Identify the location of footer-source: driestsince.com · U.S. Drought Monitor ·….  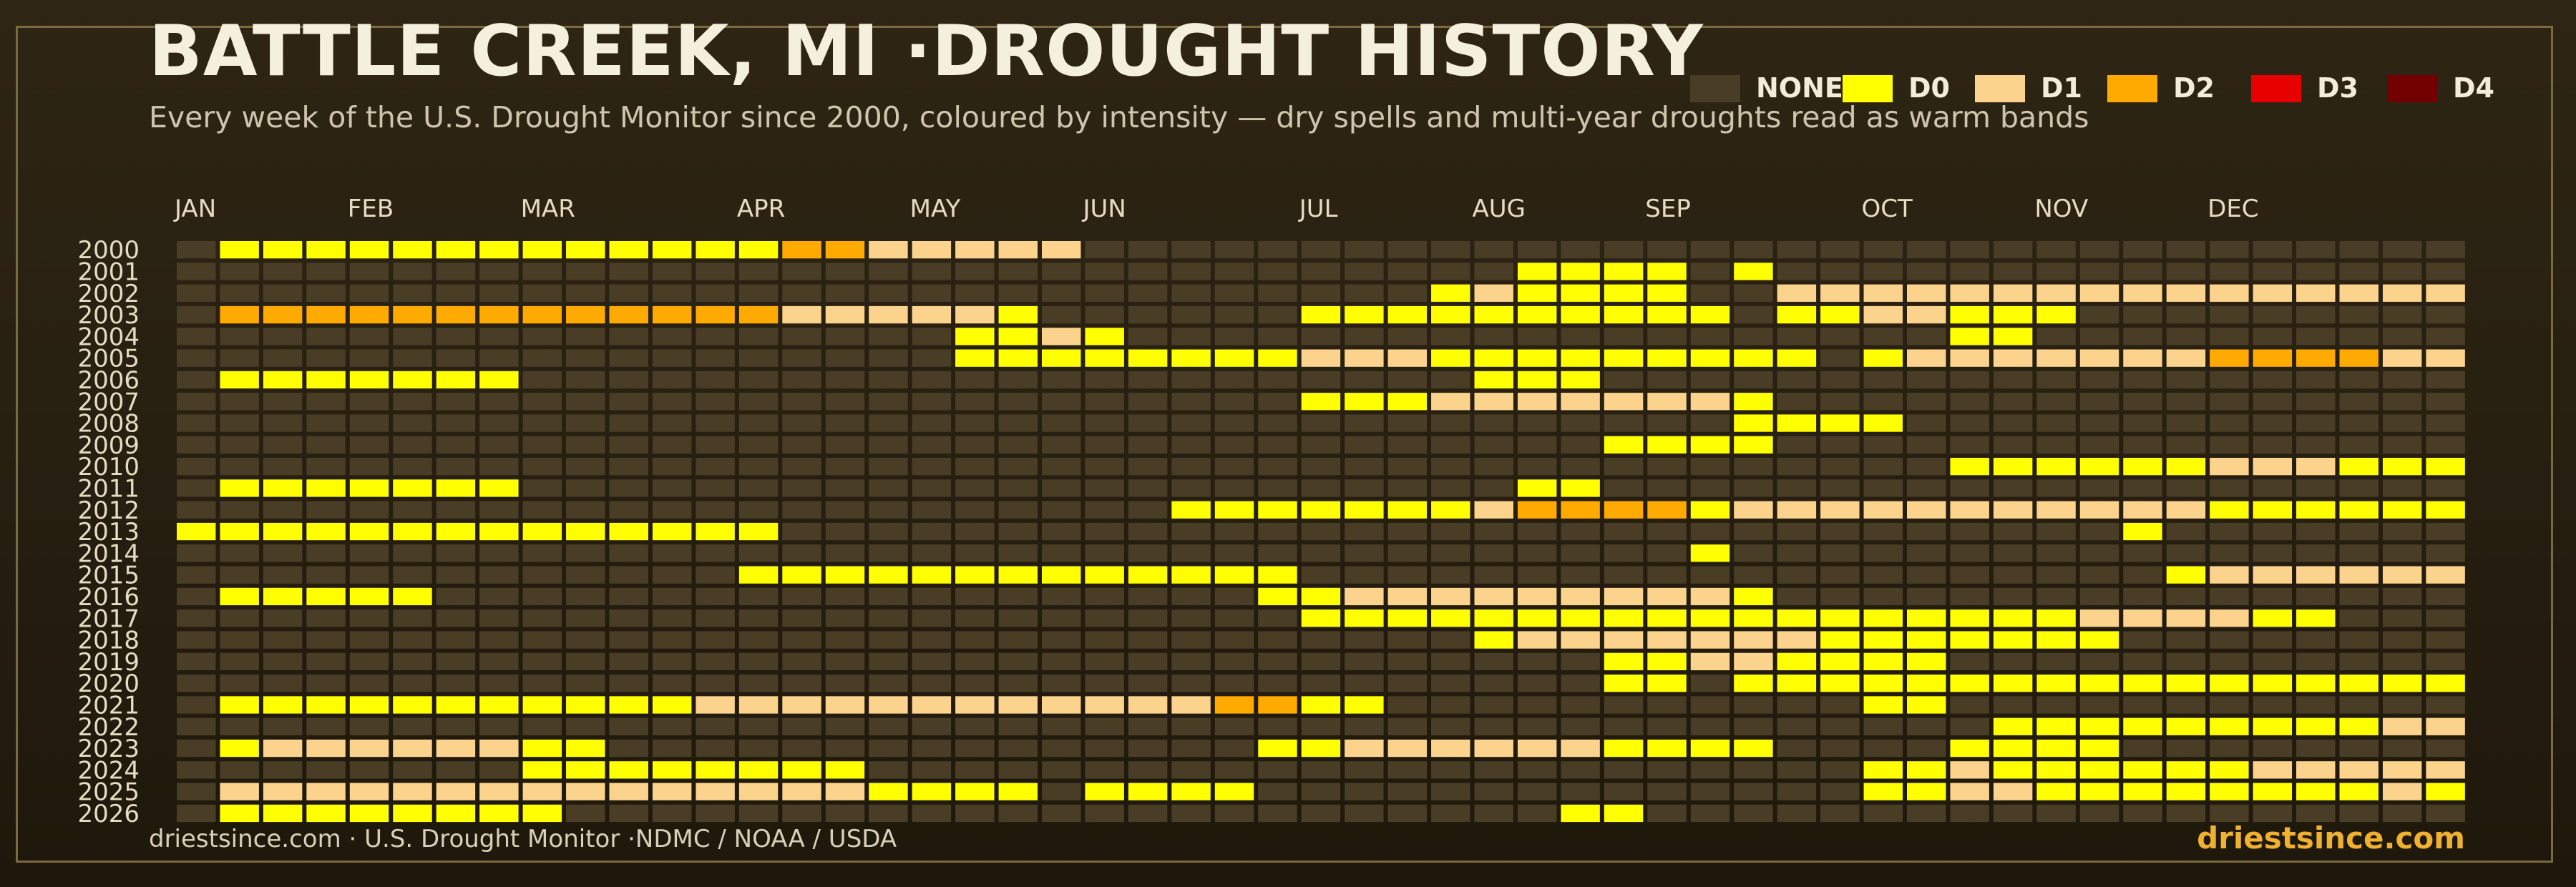
(523, 839).